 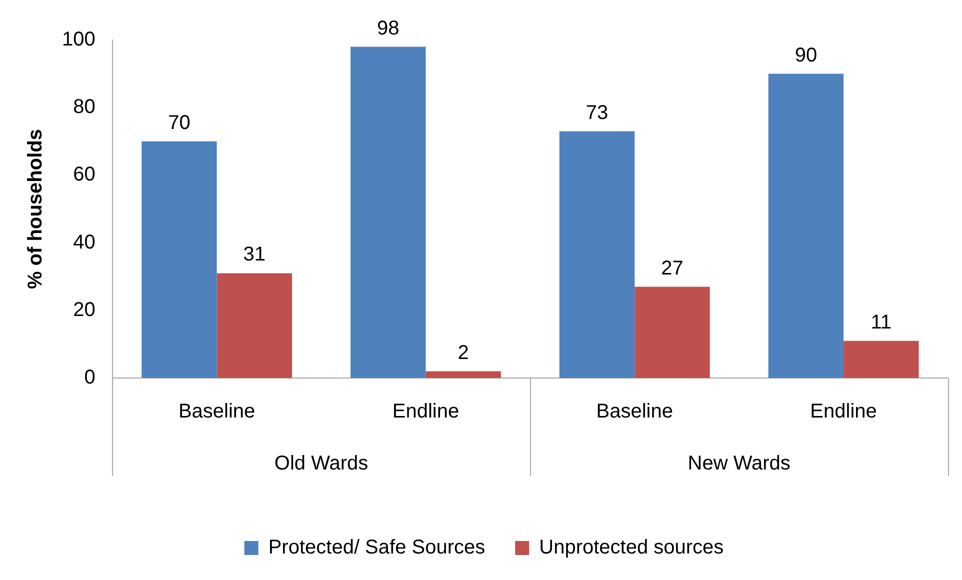 What do you see at coordinates (84, 107) in the screenshot?
I see `y-tick-label: 80` at bounding box center [84, 107].